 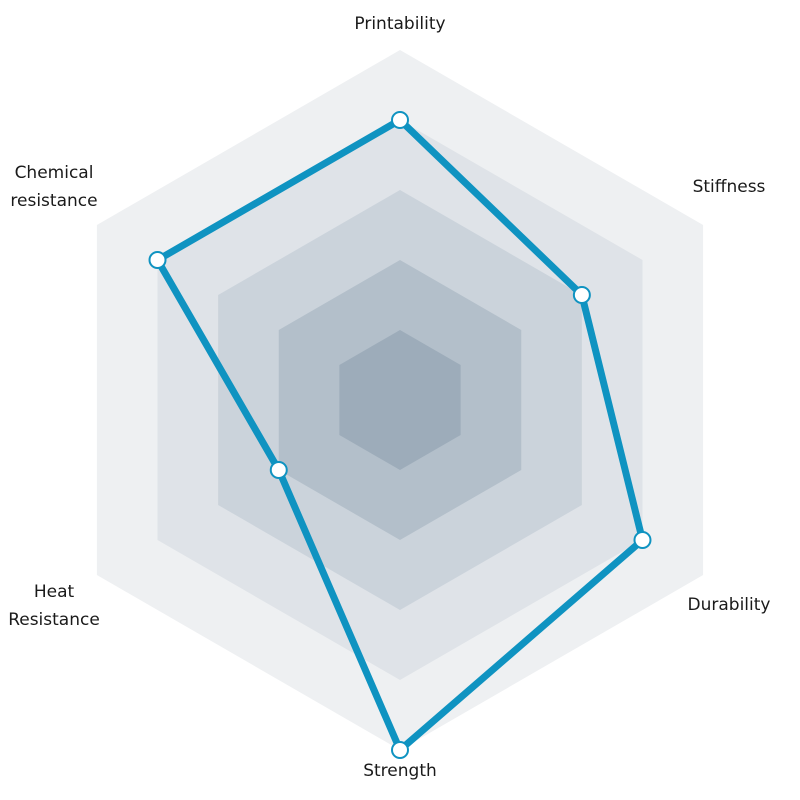 I want to click on axis-label-durability: Durability, so click(x=729, y=605).